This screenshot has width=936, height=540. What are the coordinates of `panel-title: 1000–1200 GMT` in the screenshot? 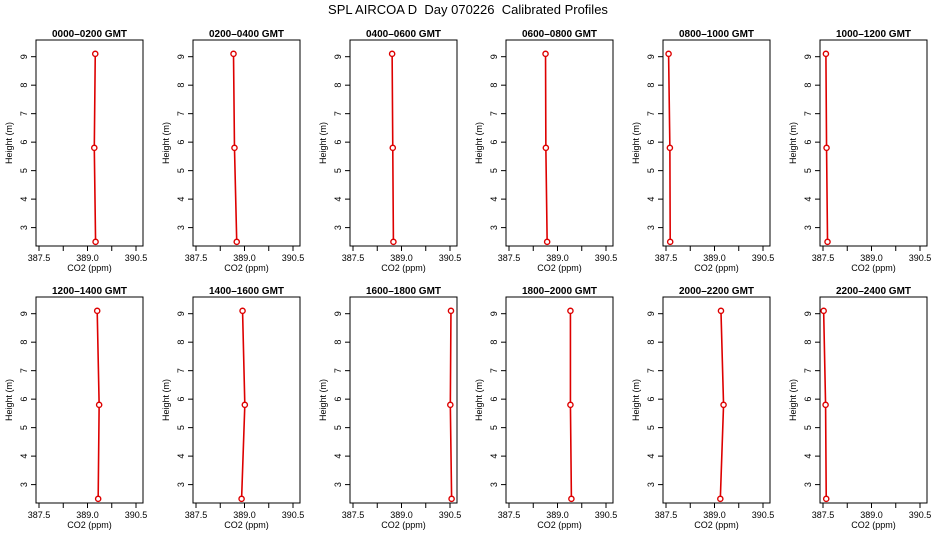 It's located at (873, 34).